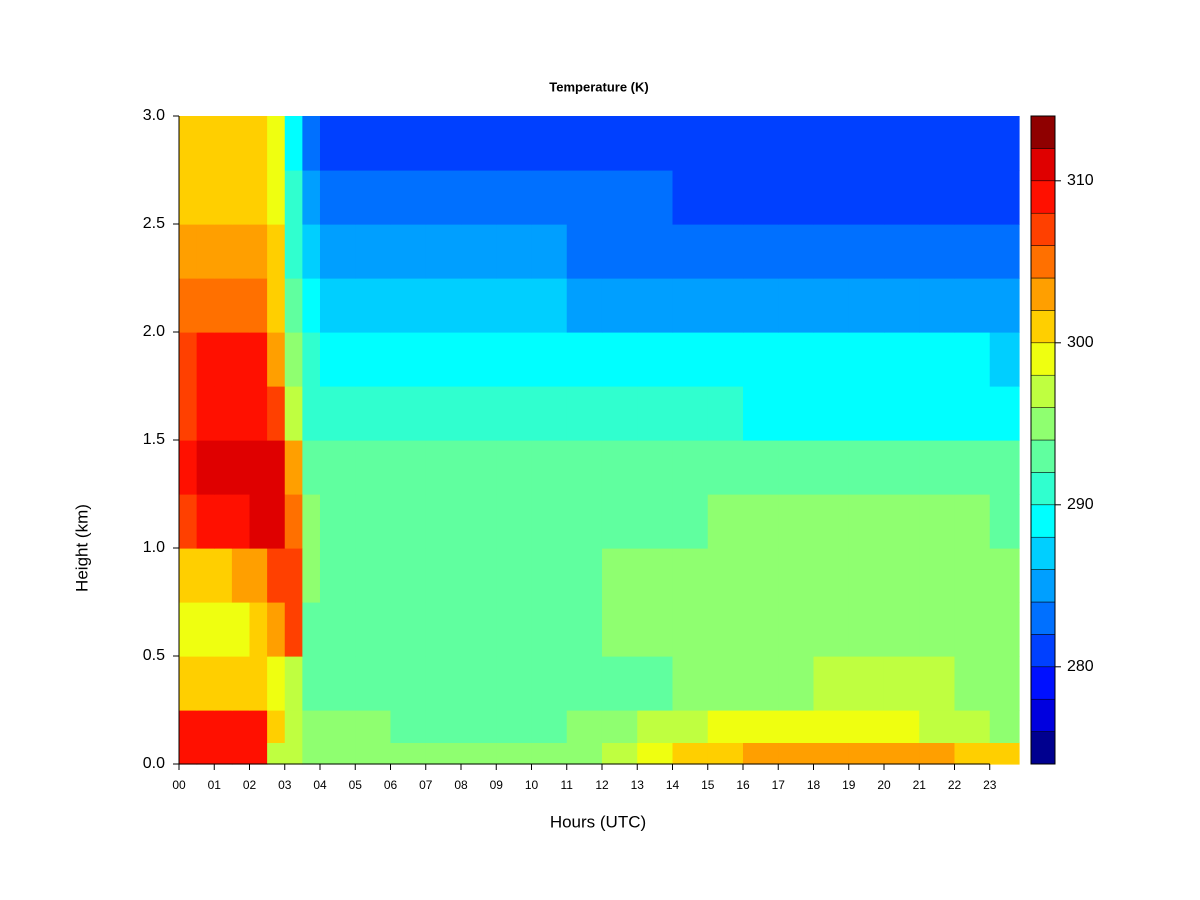 The image size is (1200, 900). I want to click on x-tick-label: 13, so click(638, 785).